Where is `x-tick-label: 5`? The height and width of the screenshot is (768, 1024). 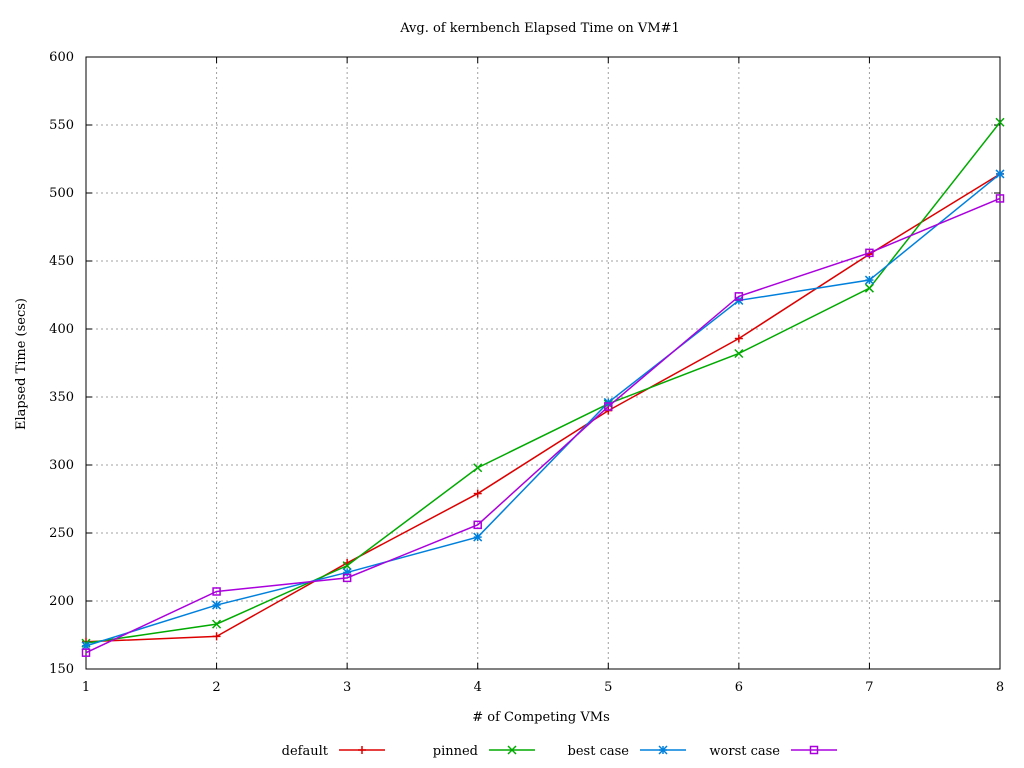 x-tick-label: 5 is located at coordinates (608, 687).